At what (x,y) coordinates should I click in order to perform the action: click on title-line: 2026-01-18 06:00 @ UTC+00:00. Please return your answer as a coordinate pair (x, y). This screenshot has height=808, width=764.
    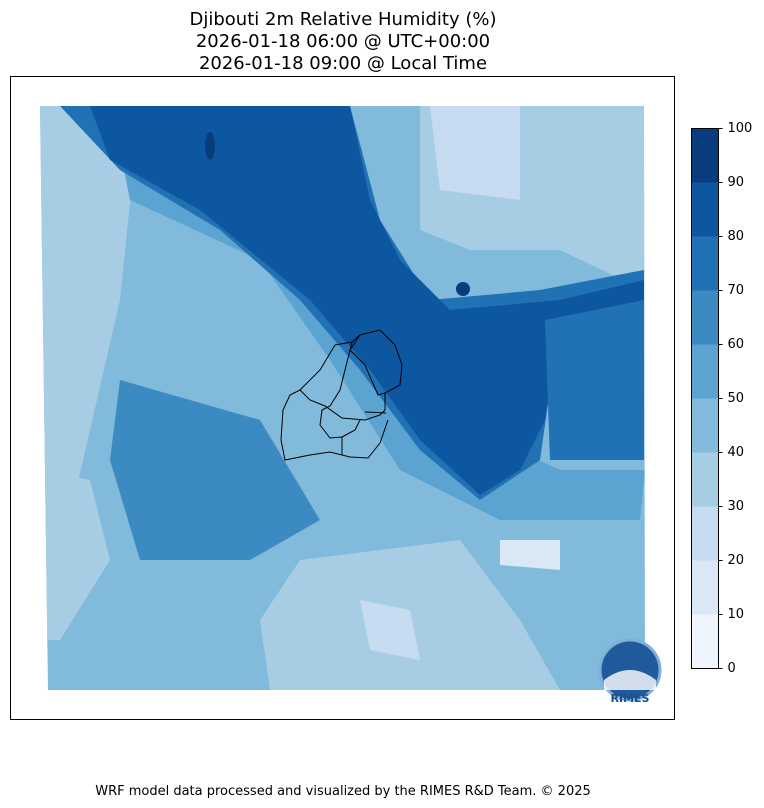
    Looking at the image, I should click on (343, 41).